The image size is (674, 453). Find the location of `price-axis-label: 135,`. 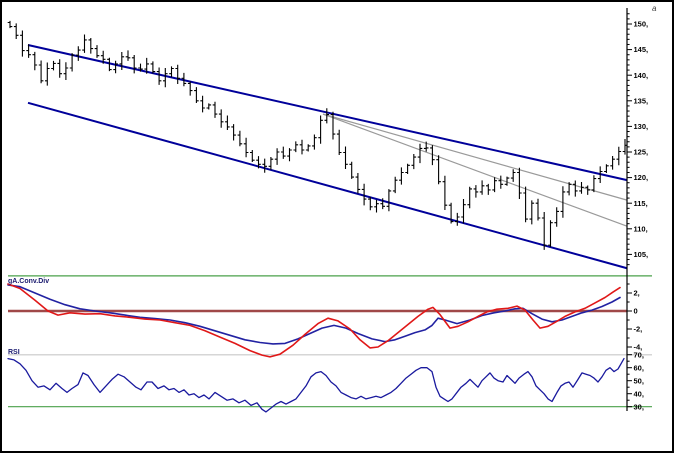

price-axis-label: 135, is located at coordinates (641, 100).